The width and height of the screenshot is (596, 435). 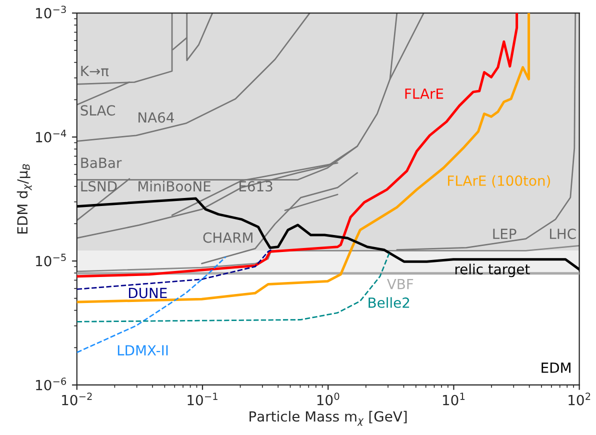 What do you see at coordinates (328, 399) in the screenshot?
I see `x-tick-label: 10$^{0}$` at bounding box center [328, 399].